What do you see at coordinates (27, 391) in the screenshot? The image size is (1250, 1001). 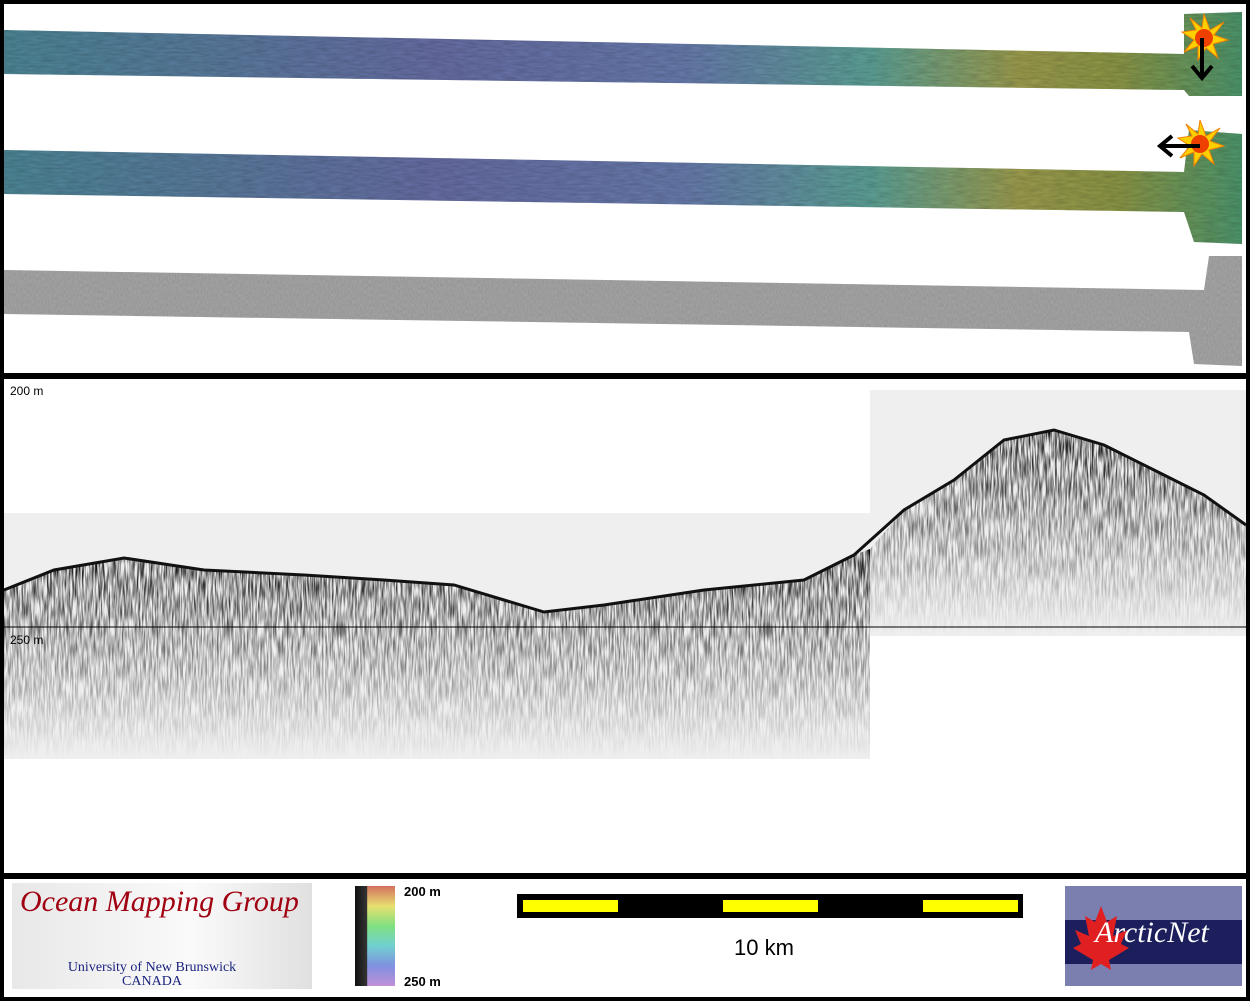 I see `depth-label-200m: 200 m` at bounding box center [27, 391].